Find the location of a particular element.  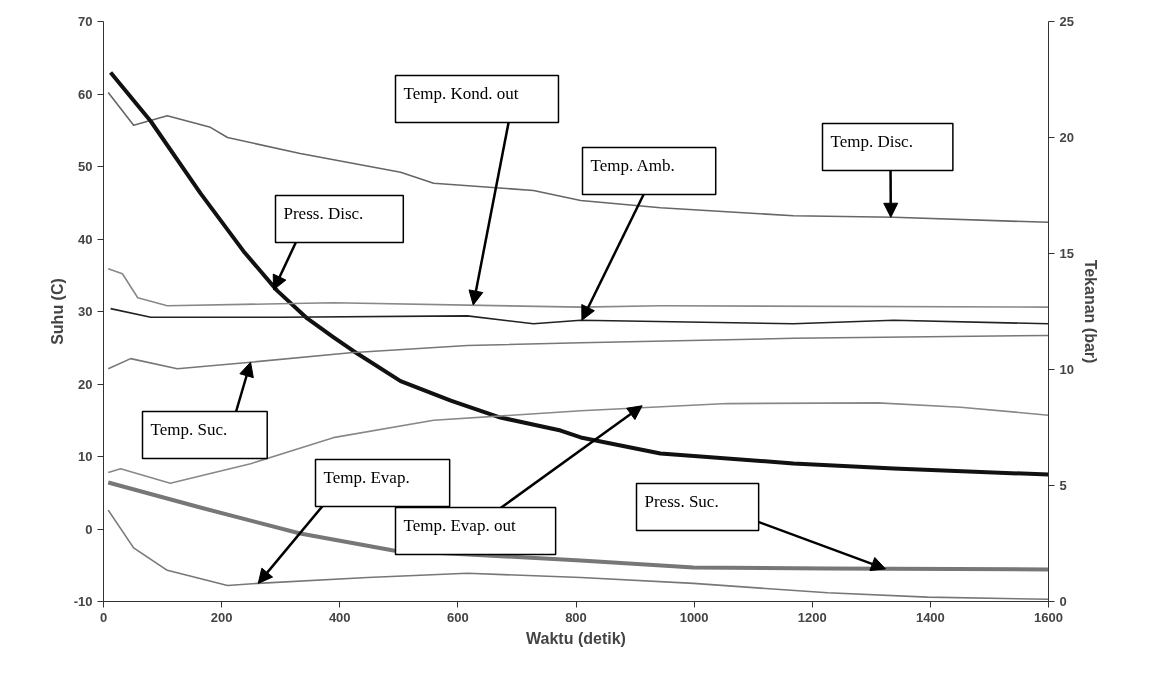

y-tick-label: -10 is located at coordinates (83, 601).